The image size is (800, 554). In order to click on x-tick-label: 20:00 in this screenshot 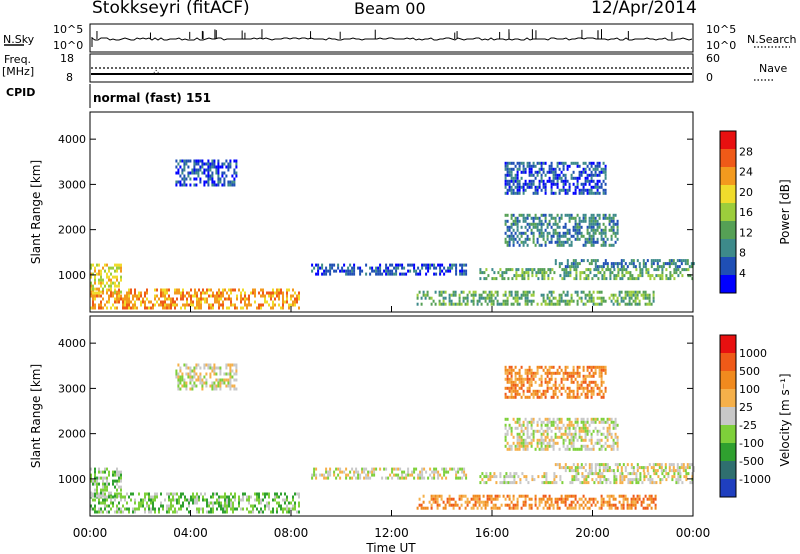, I will do `click(592, 533)`.